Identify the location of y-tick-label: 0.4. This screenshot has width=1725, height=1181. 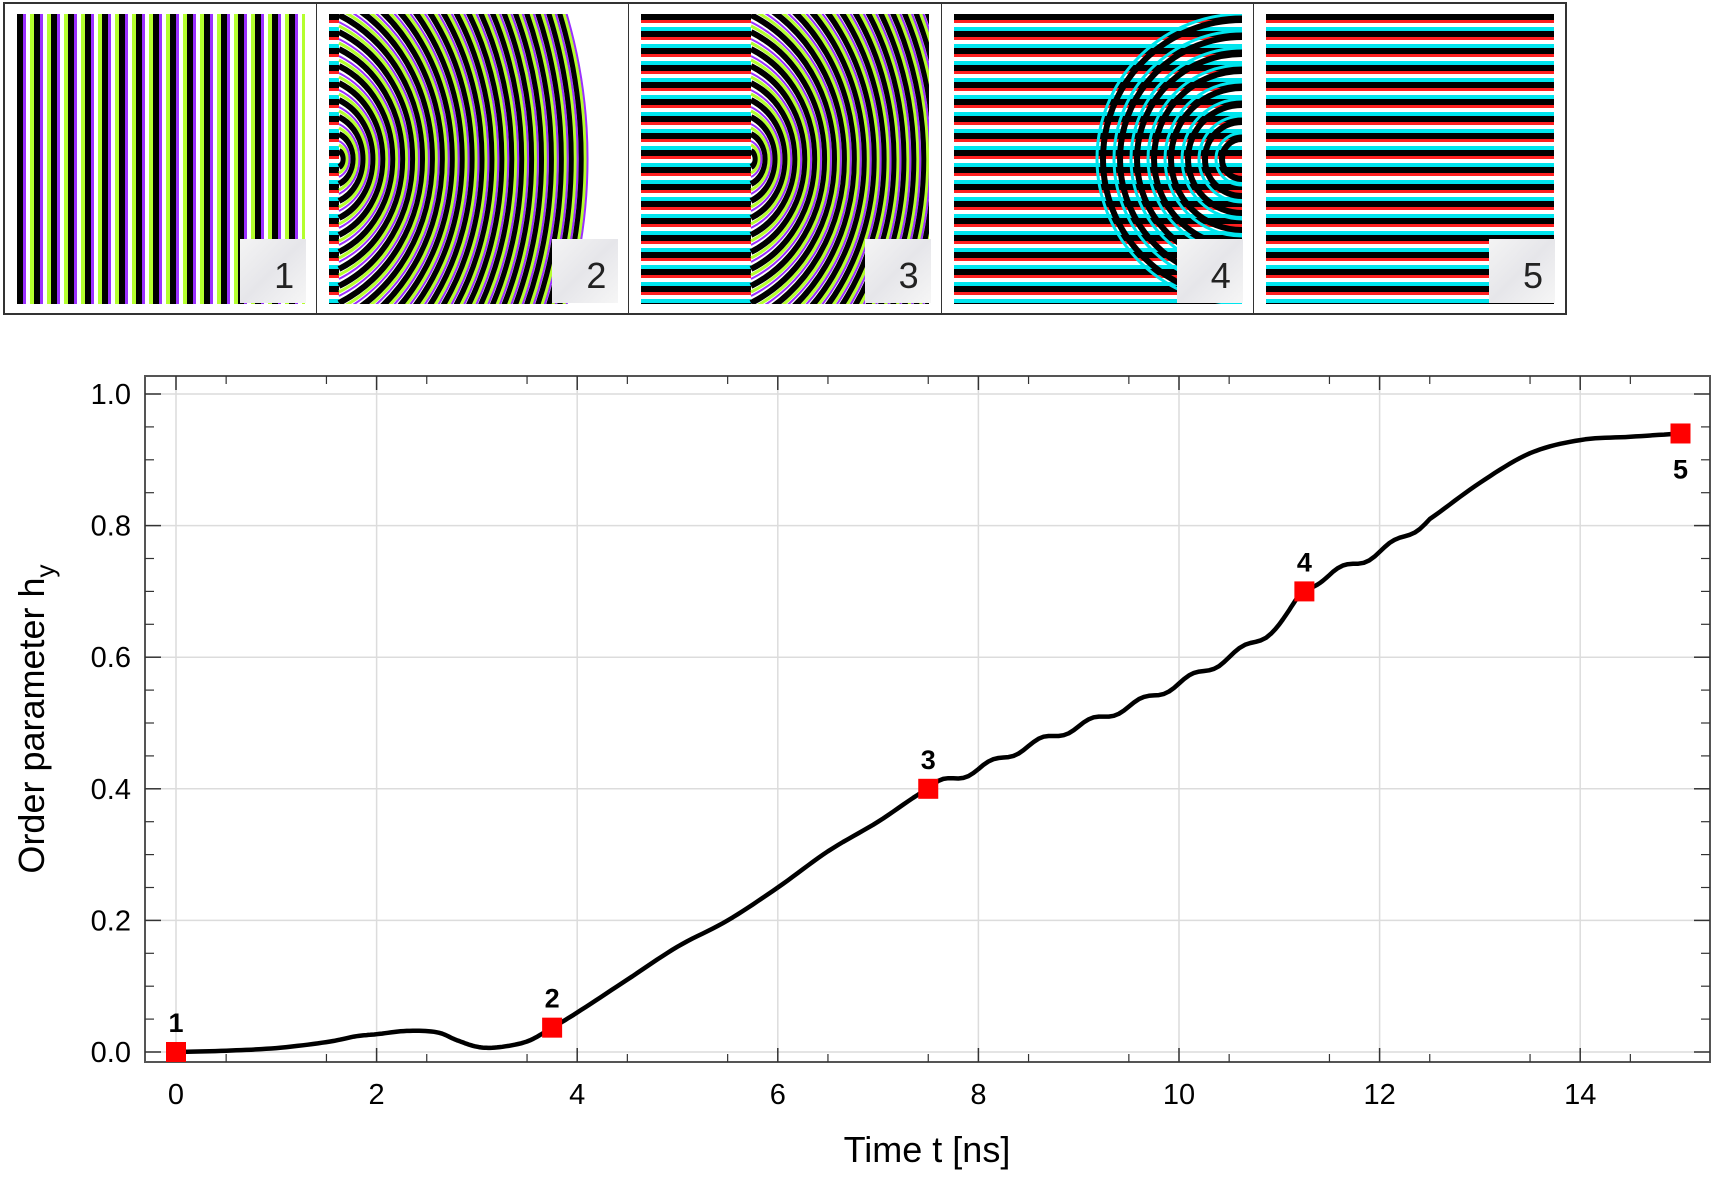
(111, 790).